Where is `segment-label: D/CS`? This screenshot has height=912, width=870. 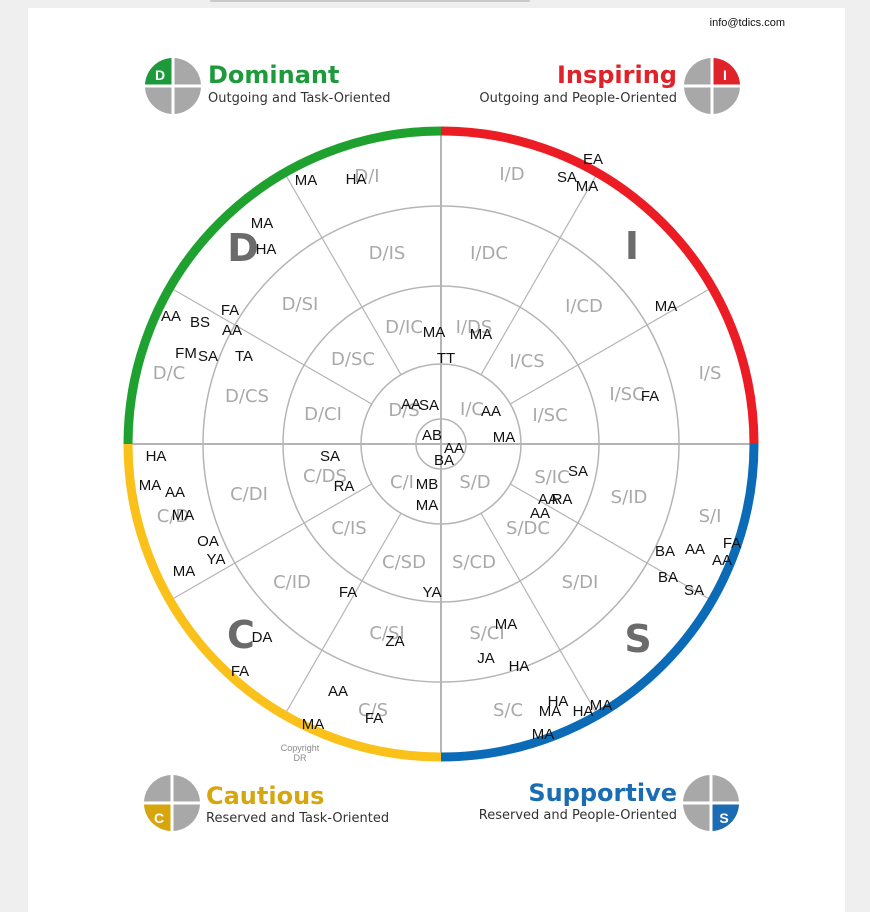 segment-label: D/CS is located at coordinates (247, 396).